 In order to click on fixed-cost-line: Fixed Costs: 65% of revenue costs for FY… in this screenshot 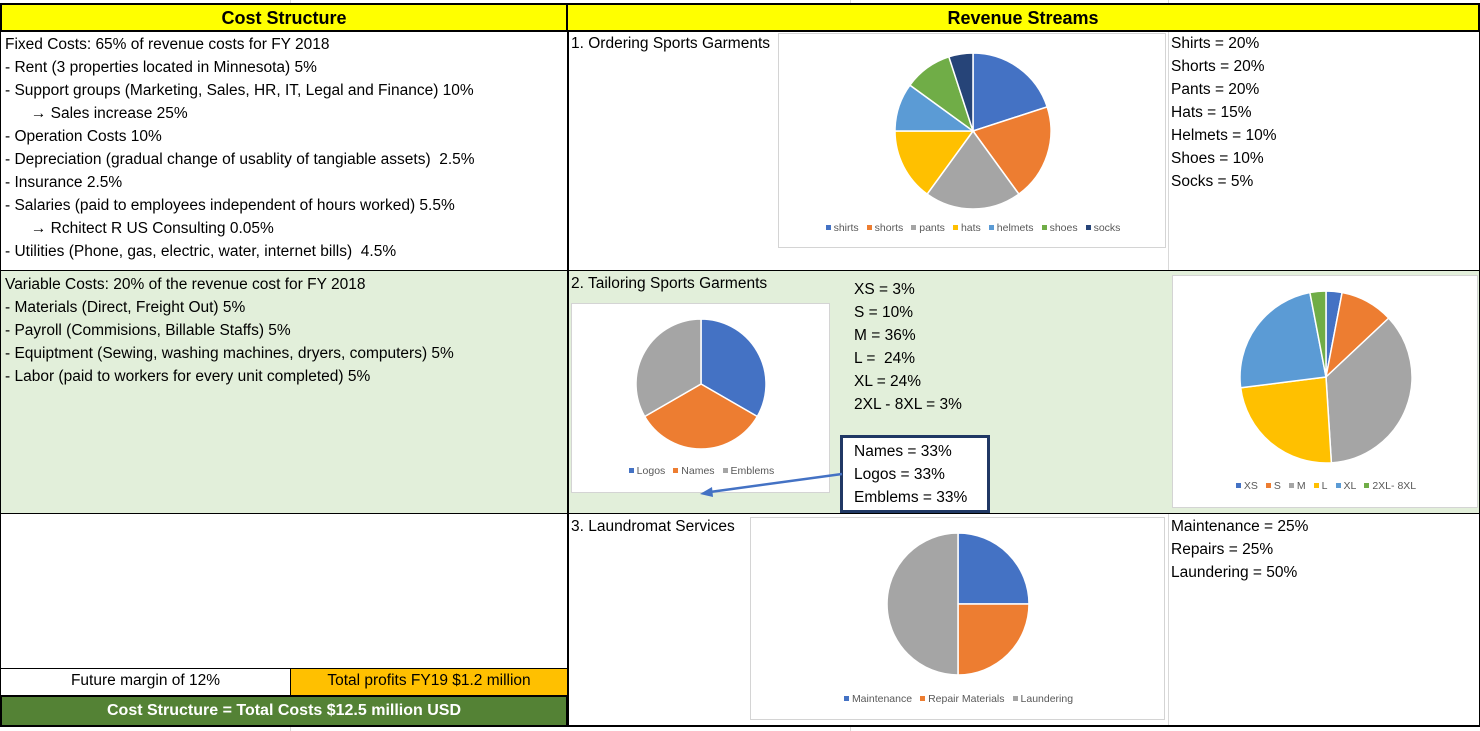, I will do `click(167, 44)`.